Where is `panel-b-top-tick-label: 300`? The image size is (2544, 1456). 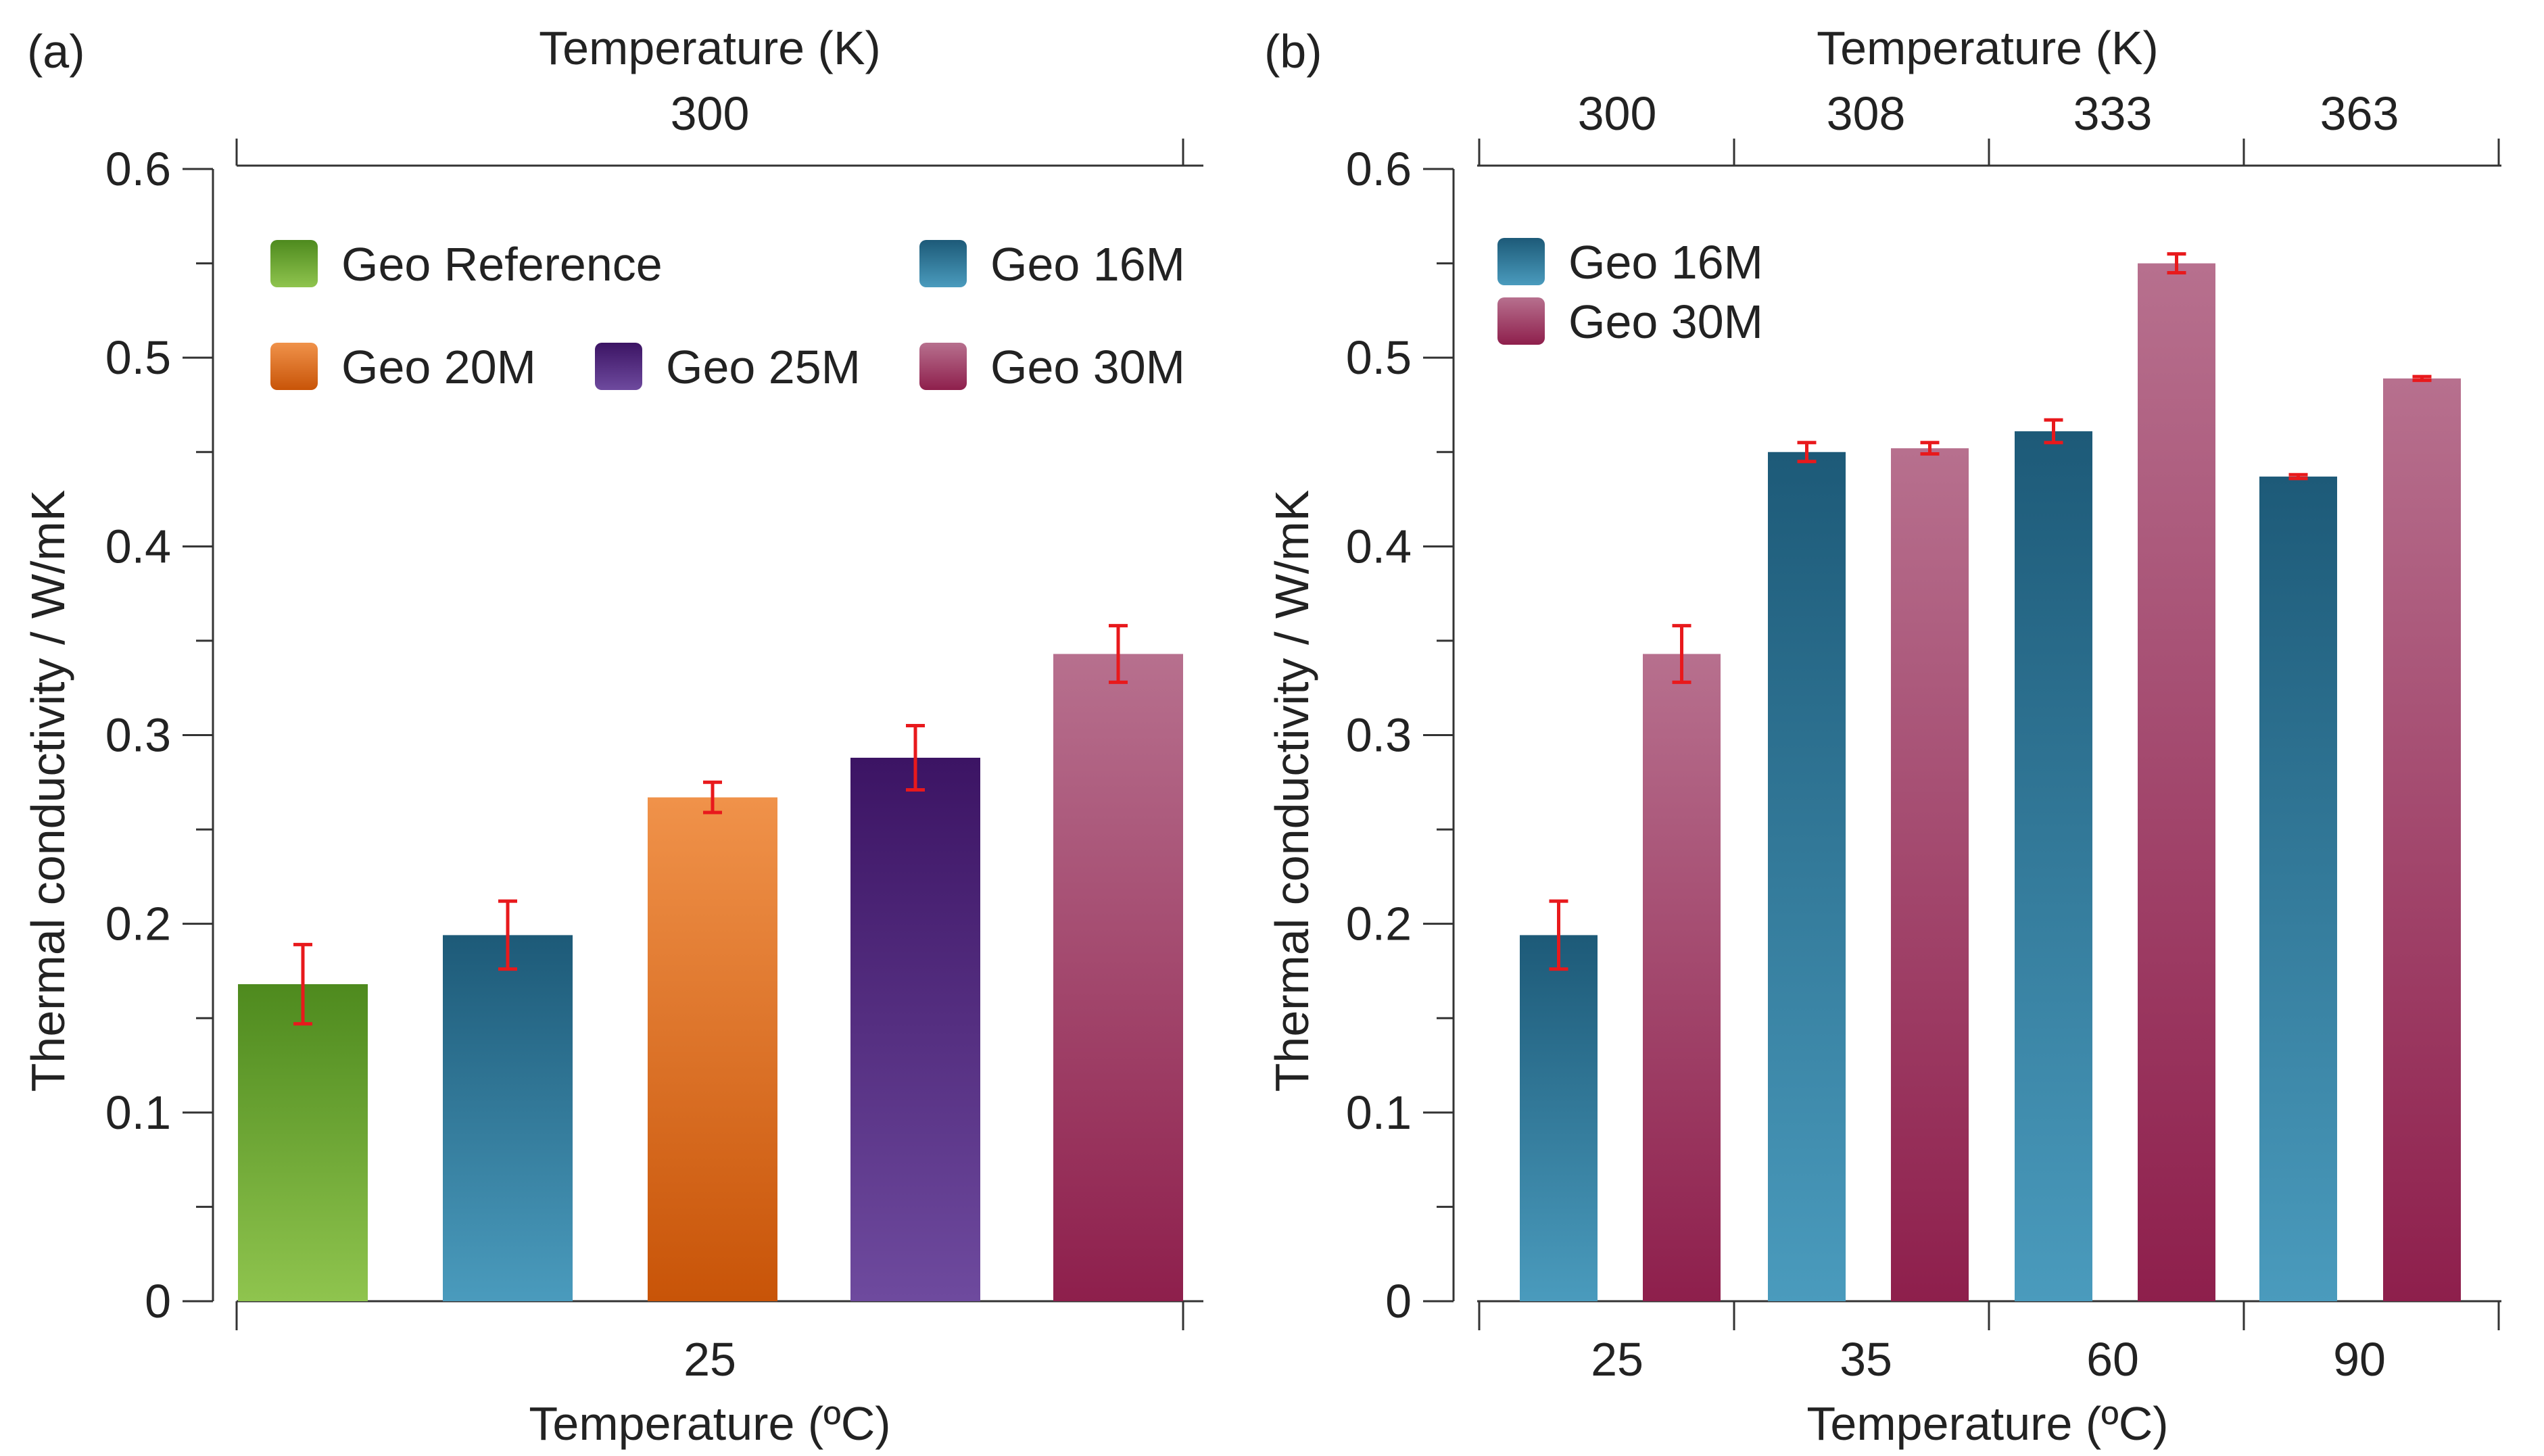 panel-b-top-tick-label: 300 is located at coordinates (1617, 113).